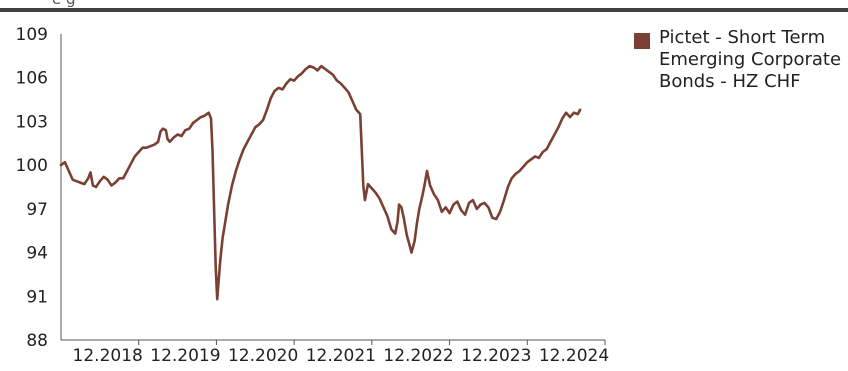  What do you see at coordinates (32, 166) in the screenshot?
I see `y-tick-label: 100` at bounding box center [32, 166].